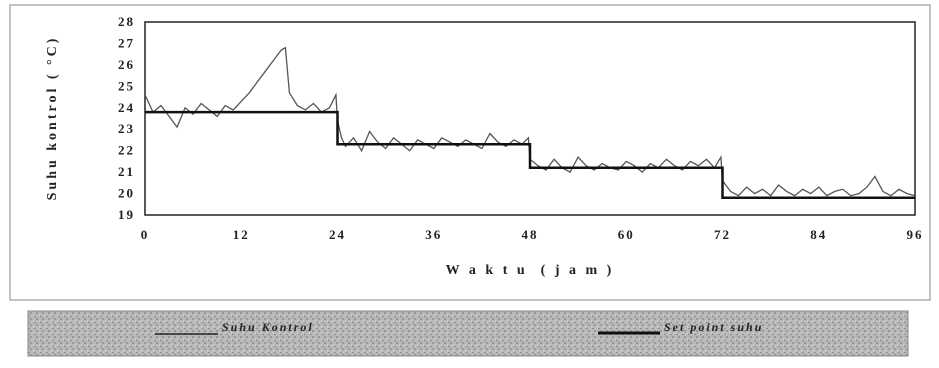 The image size is (939, 368). Describe the element at coordinates (268, 327) in the screenshot. I see `legend-label-suhu-kontrol: Suhu Kontrol` at that location.